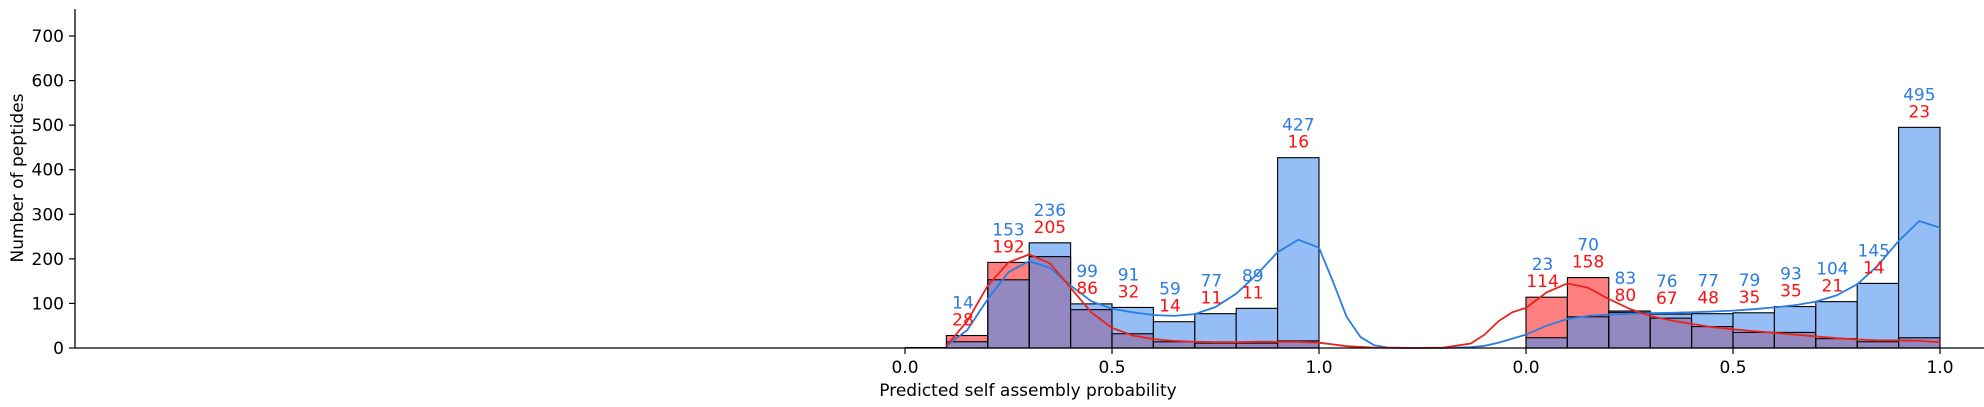 The width and height of the screenshot is (1984, 407). I want to click on y-tick-label: 200, so click(48, 260).